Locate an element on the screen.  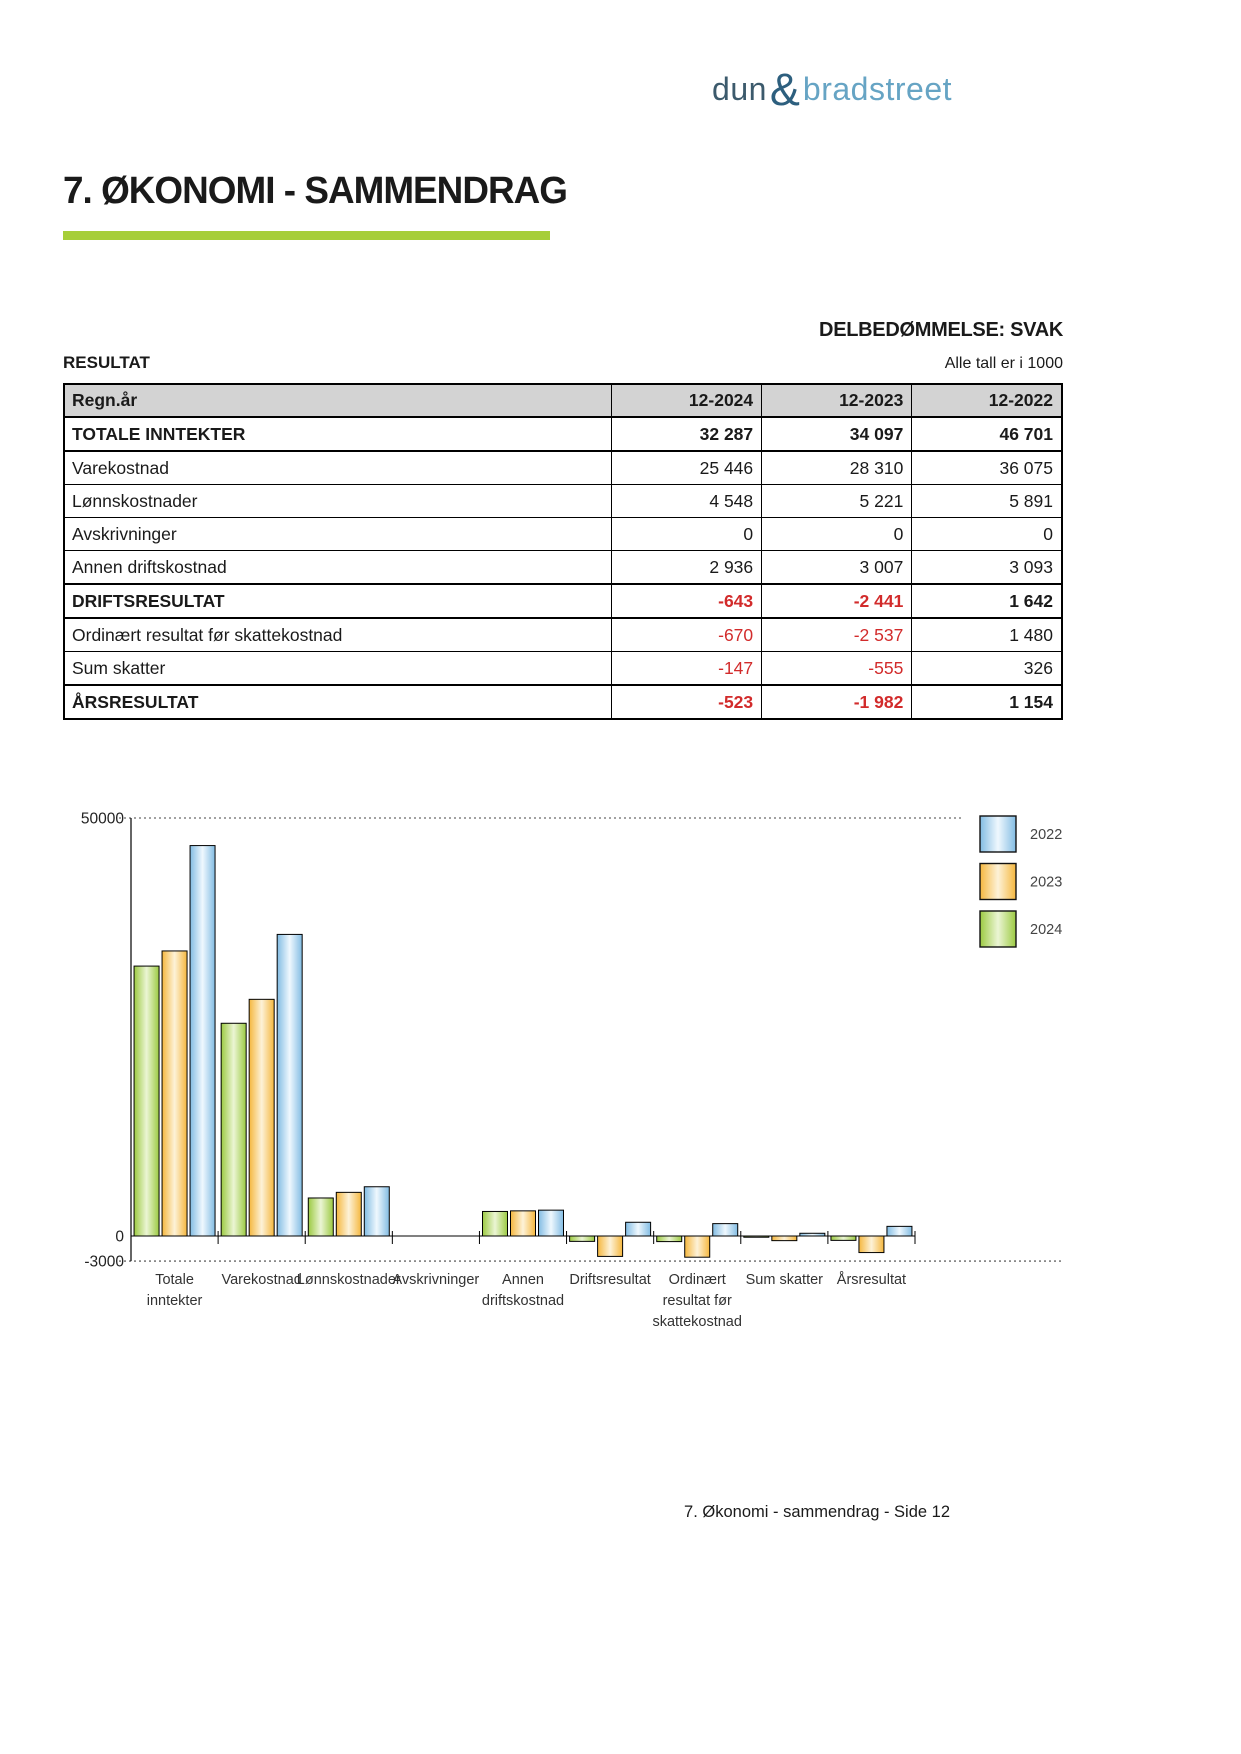
table-row: Varekostnad 25 446 28 310 36 075 is located at coordinates (563, 467).